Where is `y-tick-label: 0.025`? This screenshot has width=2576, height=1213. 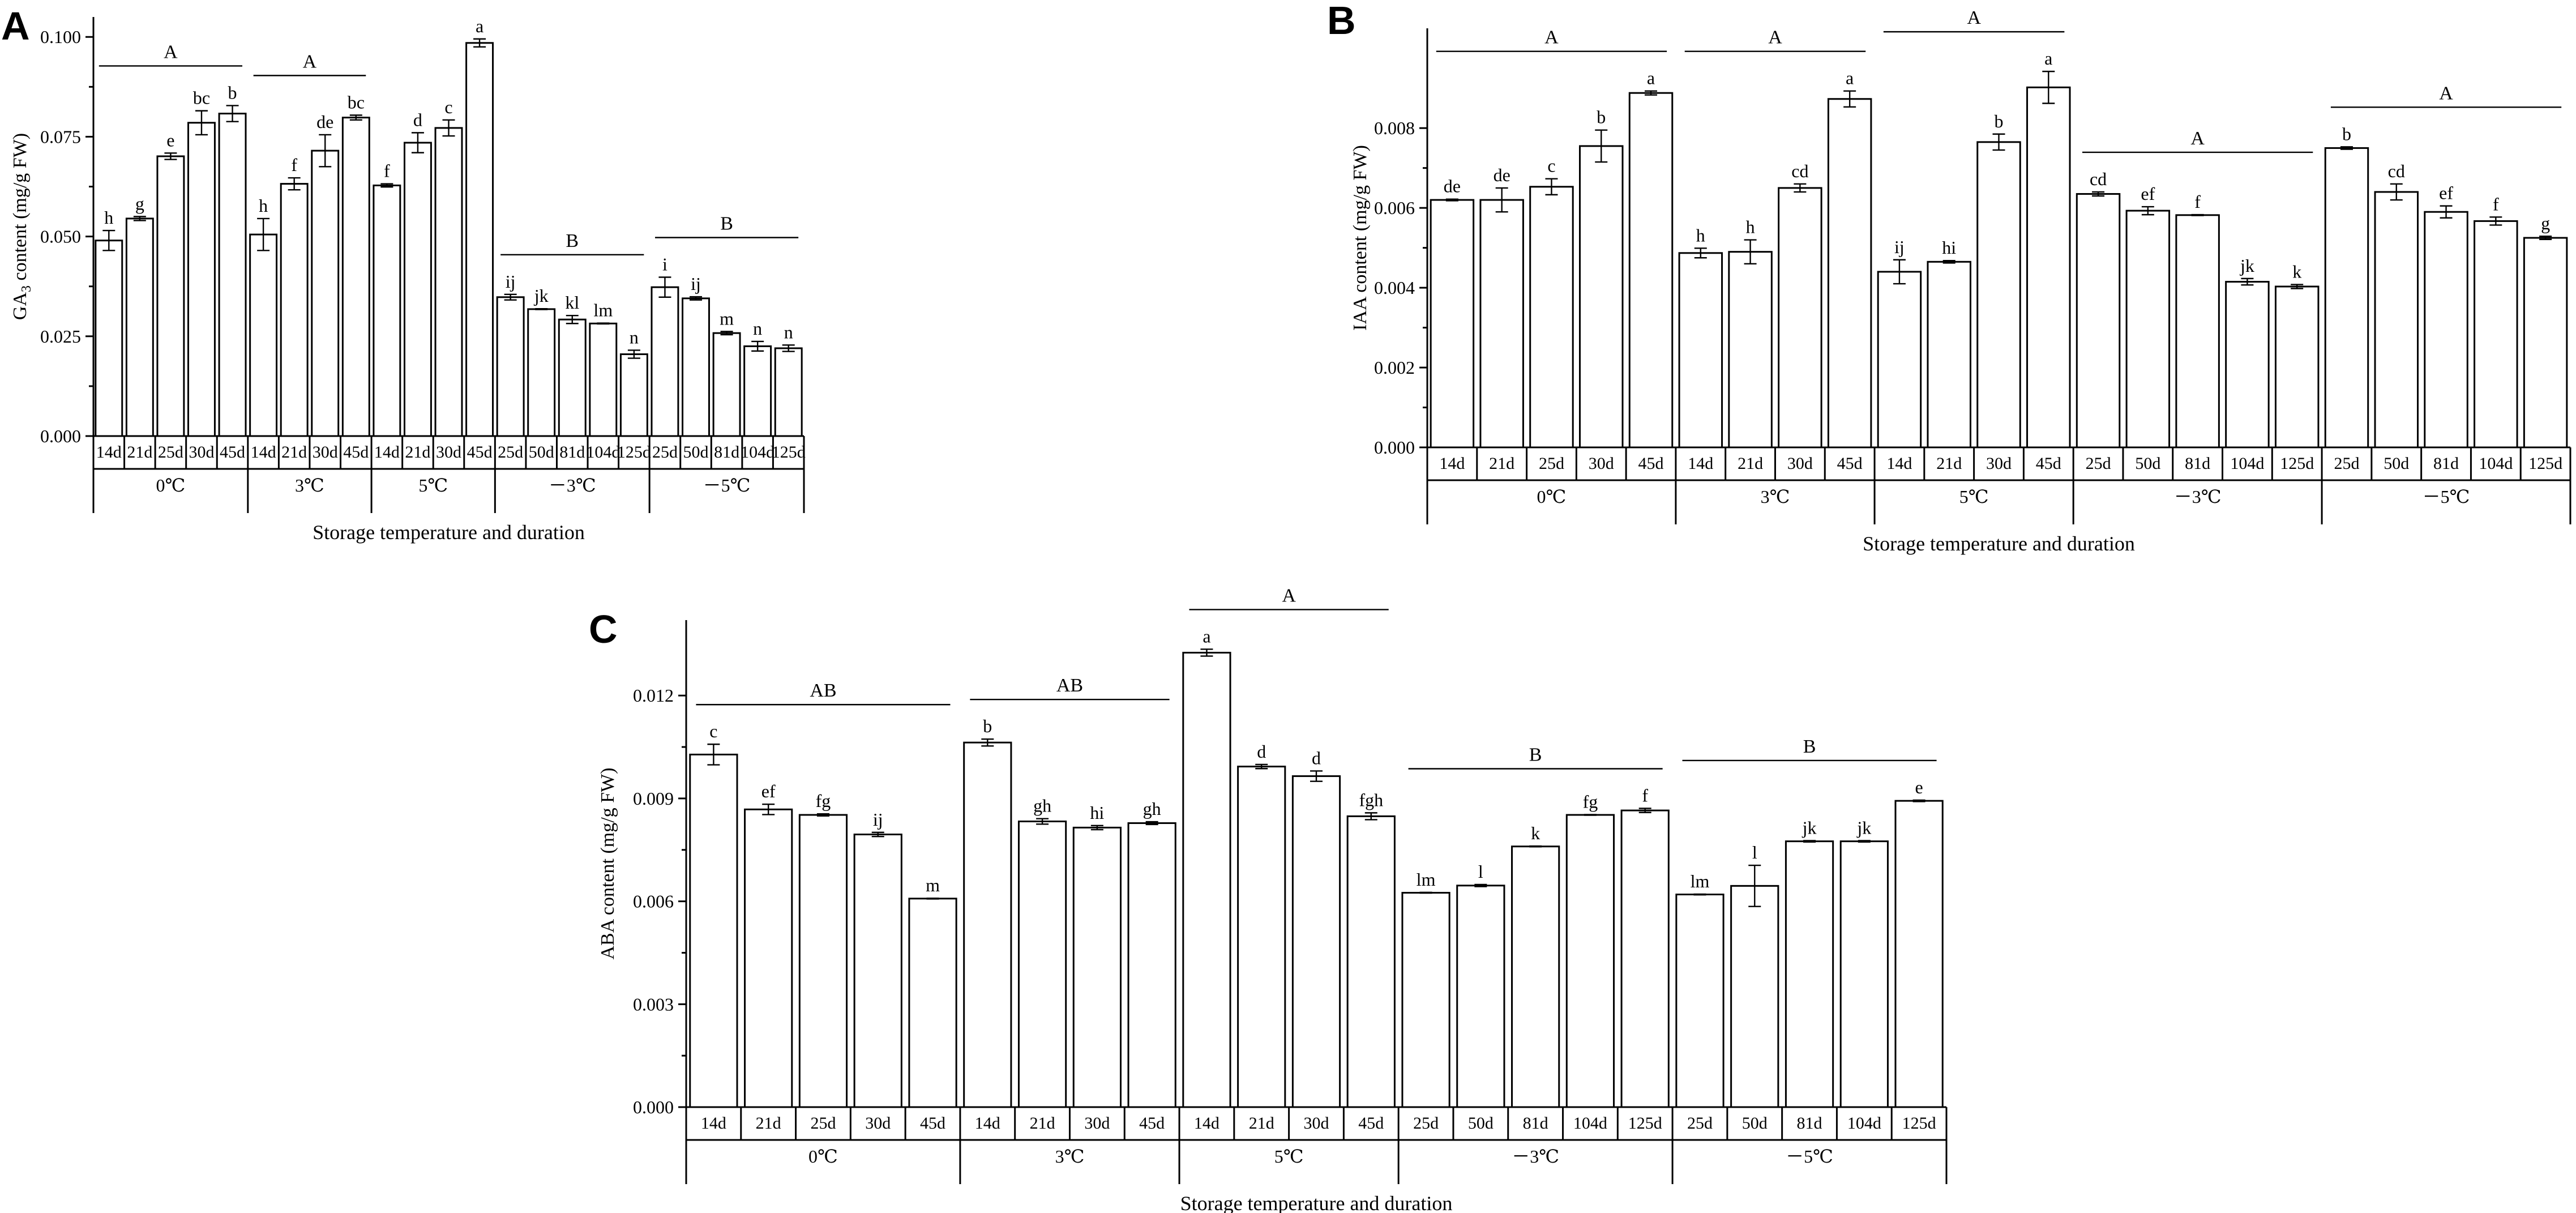
y-tick-label: 0.025 is located at coordinates (60, 336).